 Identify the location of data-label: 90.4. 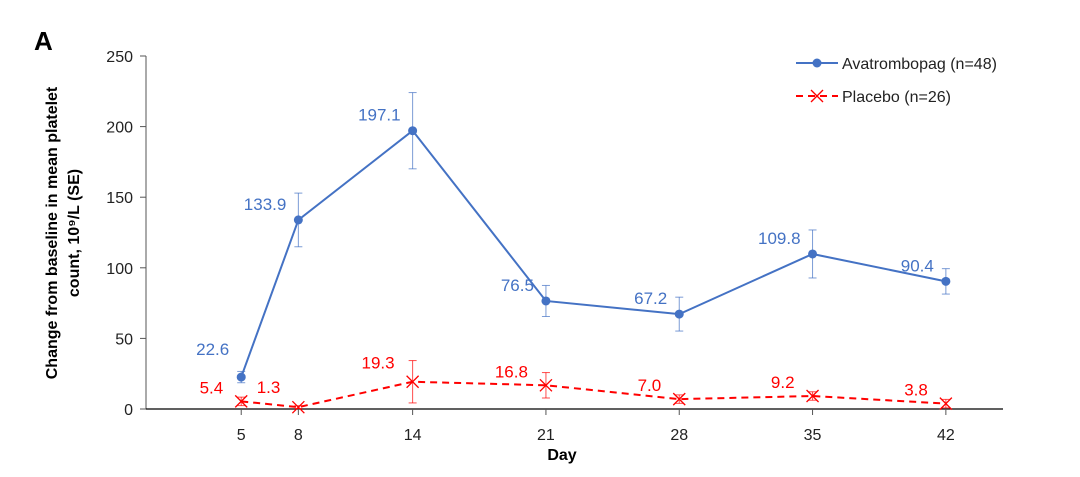
(917, 265).